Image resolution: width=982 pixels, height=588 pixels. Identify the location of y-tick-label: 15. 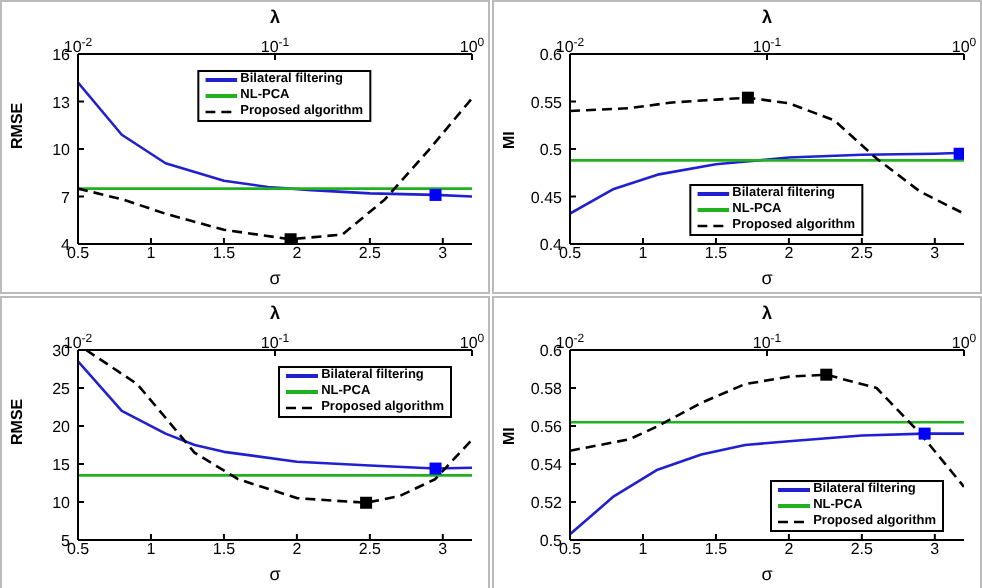
(62, 465).